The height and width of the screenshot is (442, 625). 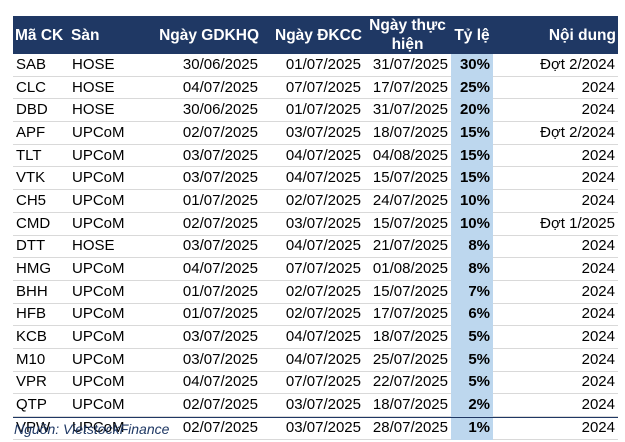 I want to click on cell-rate: 2%, so click(x=472, y=405).